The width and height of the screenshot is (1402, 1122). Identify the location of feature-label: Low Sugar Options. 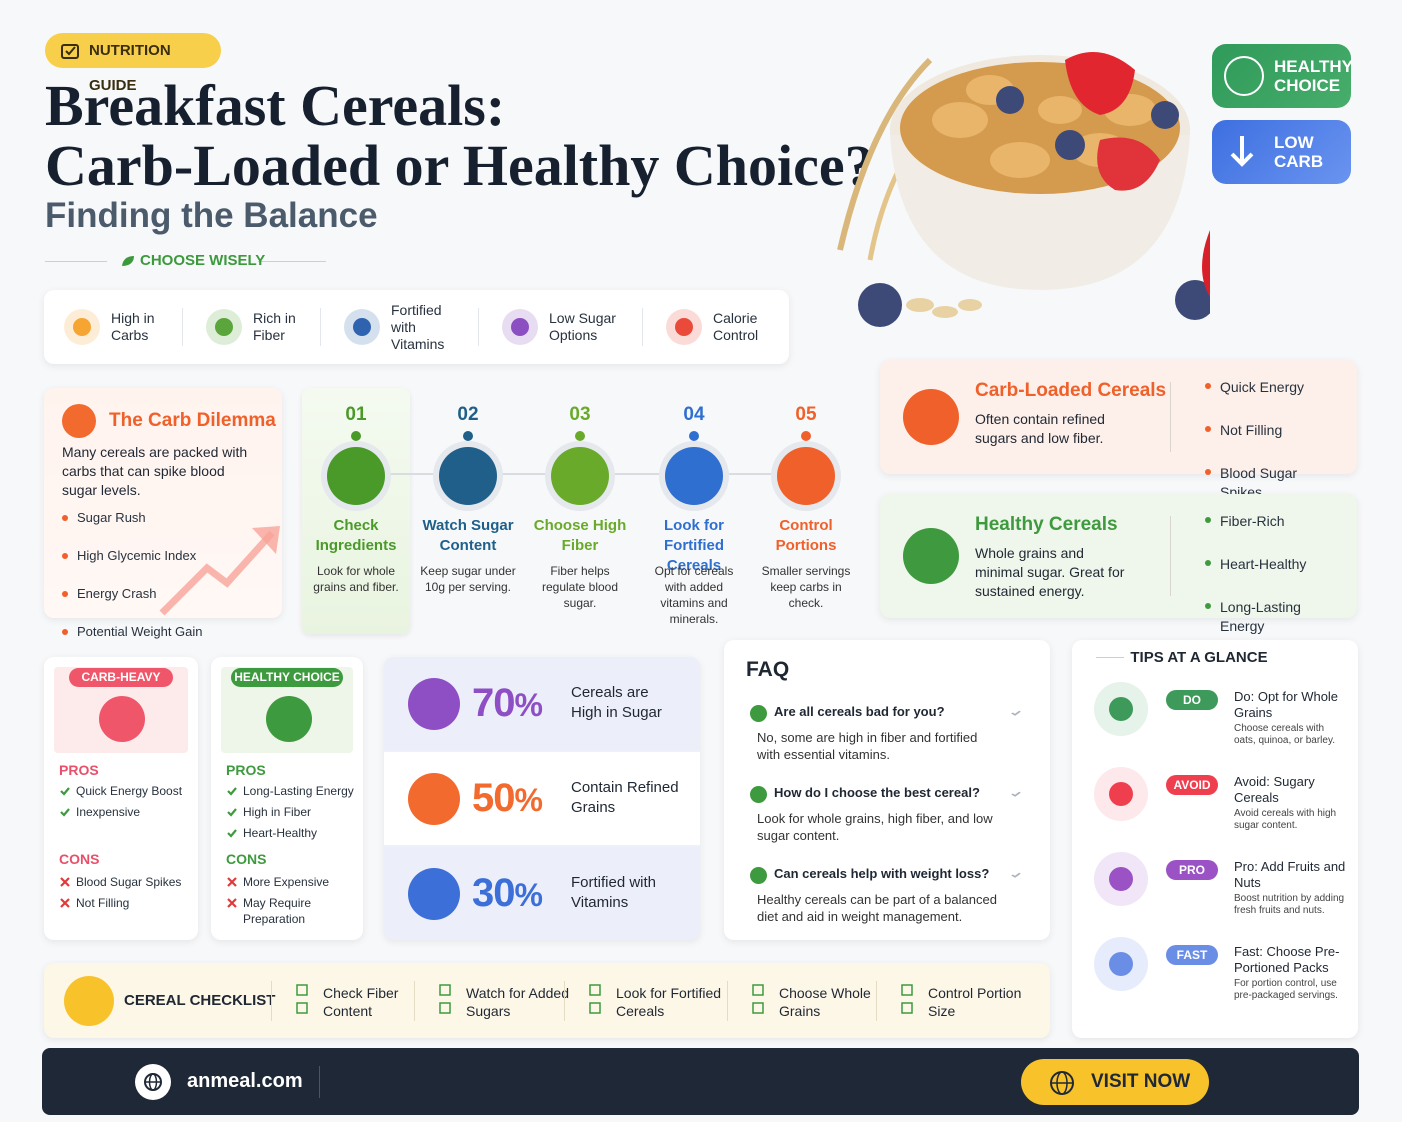
(582, 326).